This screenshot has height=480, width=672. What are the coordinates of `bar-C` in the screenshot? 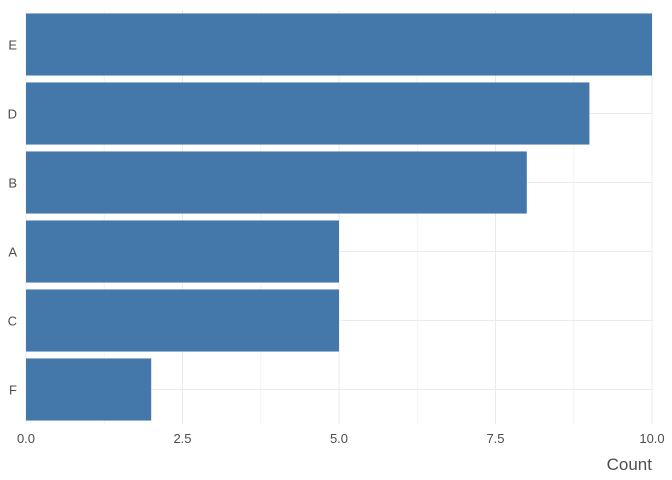 It's located at (182, 320).